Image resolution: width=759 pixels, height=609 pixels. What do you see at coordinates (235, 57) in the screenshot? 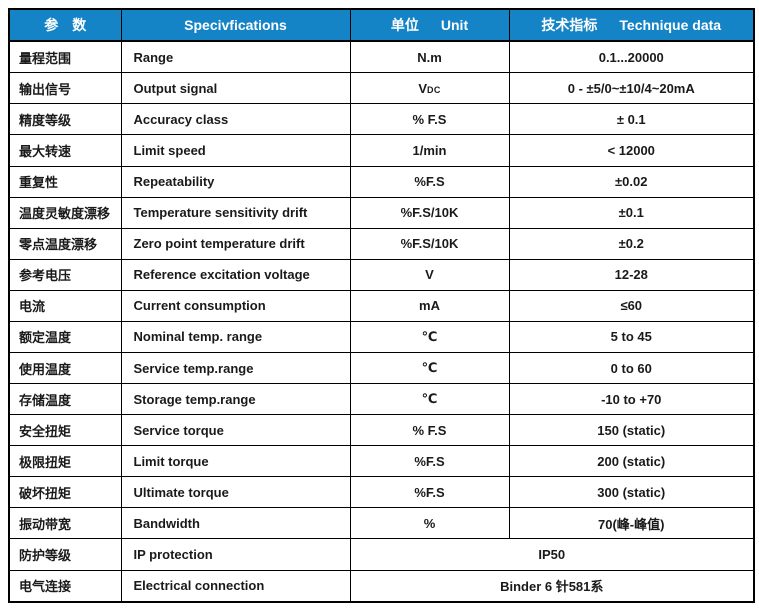
I see `spec-cell: Range` at bounding box center [235, 57].